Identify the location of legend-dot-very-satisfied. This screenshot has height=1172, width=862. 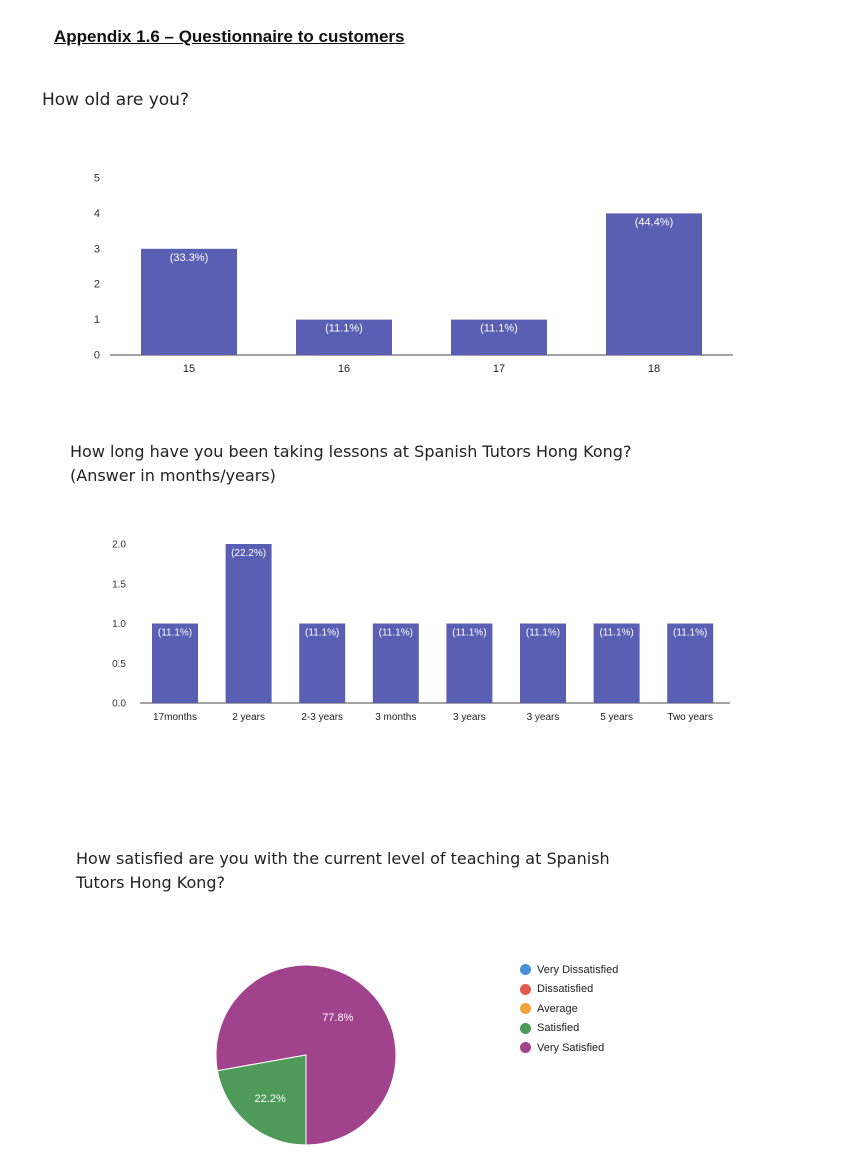
(525, 1048).